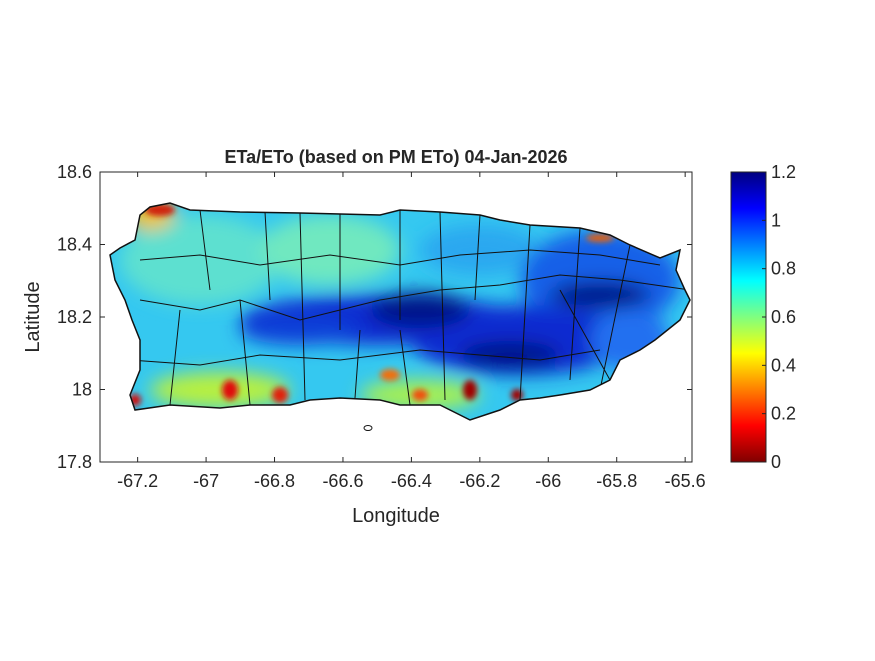 The height and width of the screenshot is (661, 875). Describe the element at coordinates (685, 481) in the screenshot. I see `x-tick-label: -65.6` at that location.